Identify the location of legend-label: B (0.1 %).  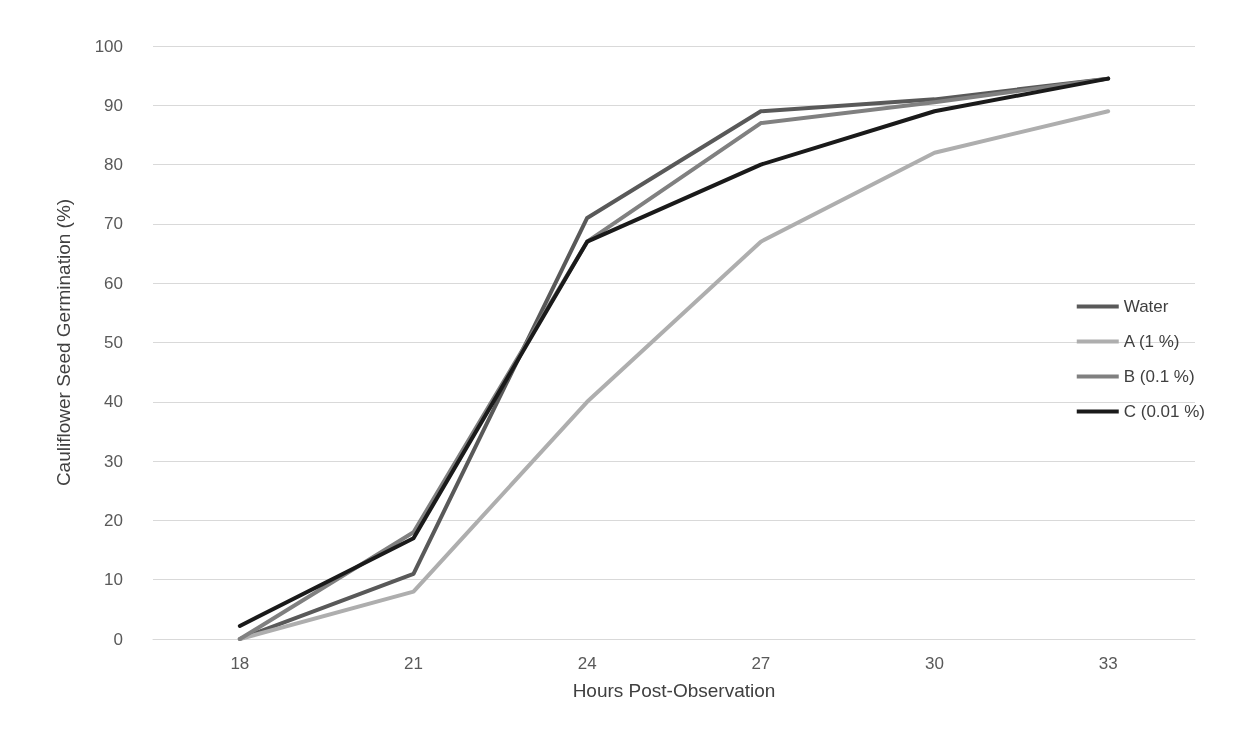
(1159, 376).